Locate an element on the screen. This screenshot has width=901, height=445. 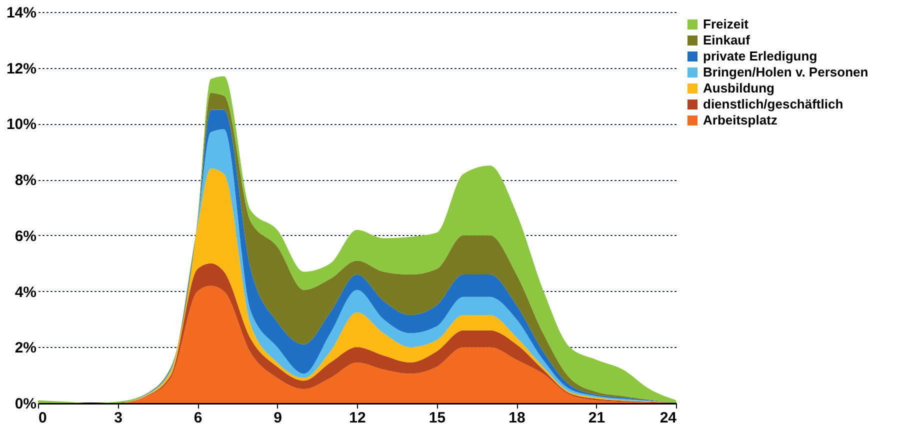
y-tick-label: 12% is located at coordinates (21, 69).